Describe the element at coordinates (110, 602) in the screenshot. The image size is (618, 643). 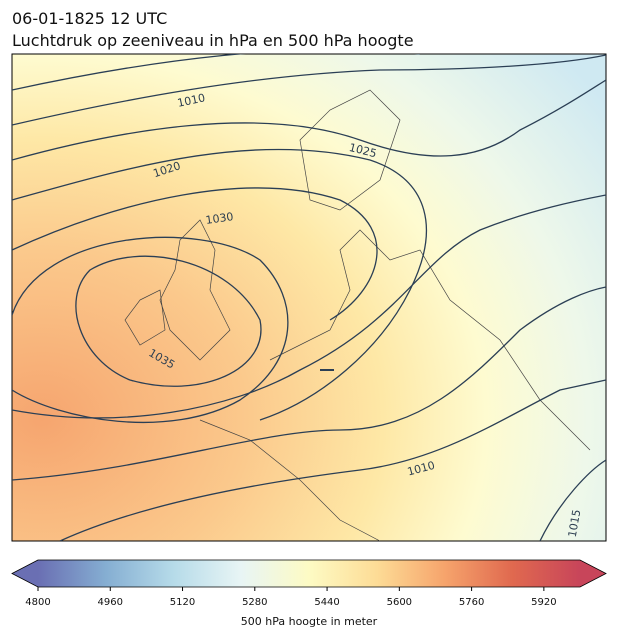
I see `colorbar-tick-label: 4960` at that location.